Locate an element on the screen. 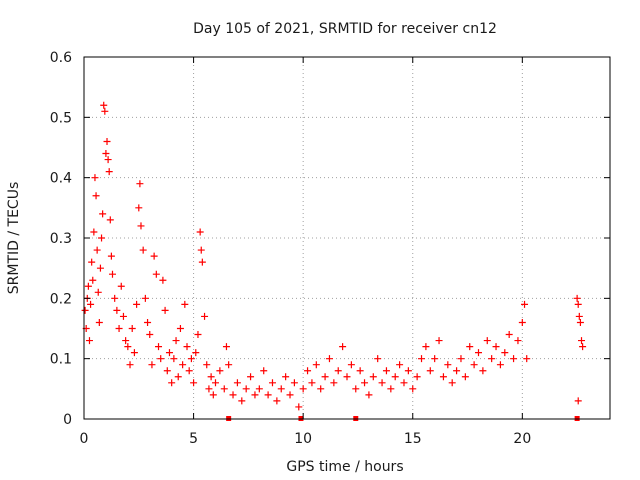 This screenshot has height=480, width=640. y-tick-label: 0.6 is located at coordinates (61, 58).